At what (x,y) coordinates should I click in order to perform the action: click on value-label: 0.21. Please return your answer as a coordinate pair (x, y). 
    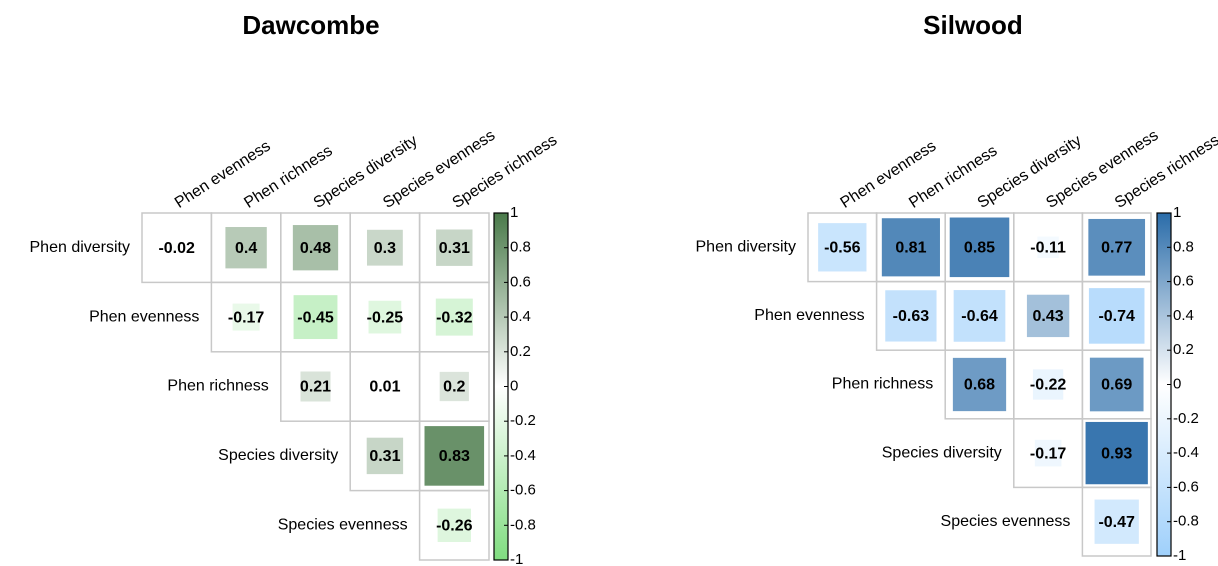
    Looking at the image, I should click on (315, 387).